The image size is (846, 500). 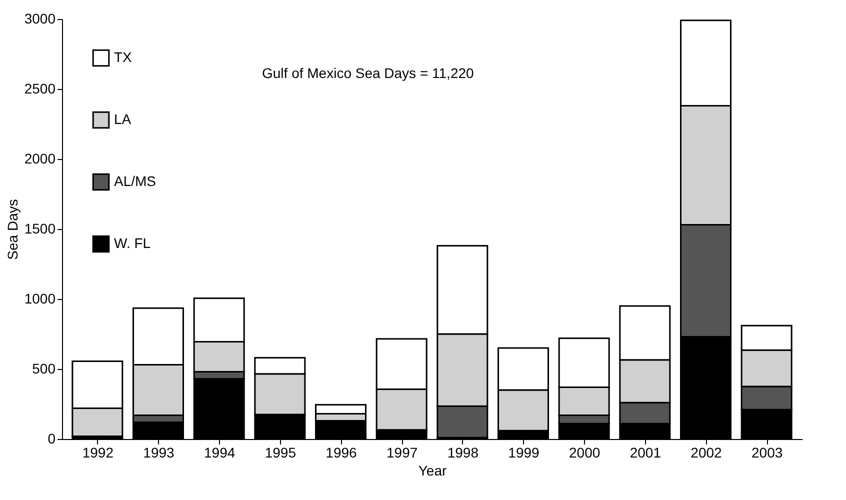 What do you see at coordinates (98, 452) in the screenshot?
I see `x-tick-label: 1992` at bounding box center [98, 452].